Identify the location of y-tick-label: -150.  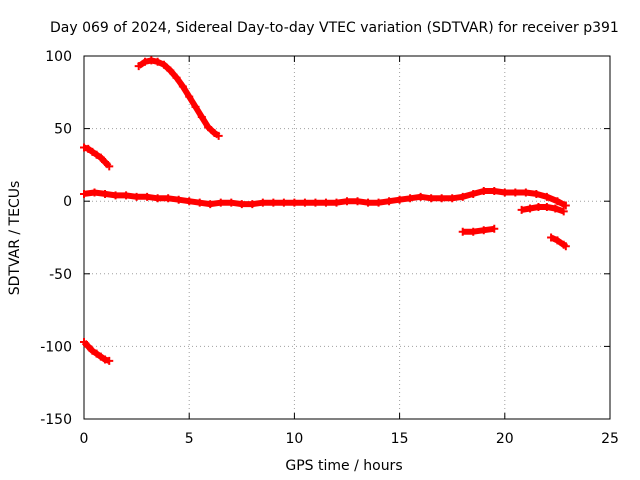
(56, 420).